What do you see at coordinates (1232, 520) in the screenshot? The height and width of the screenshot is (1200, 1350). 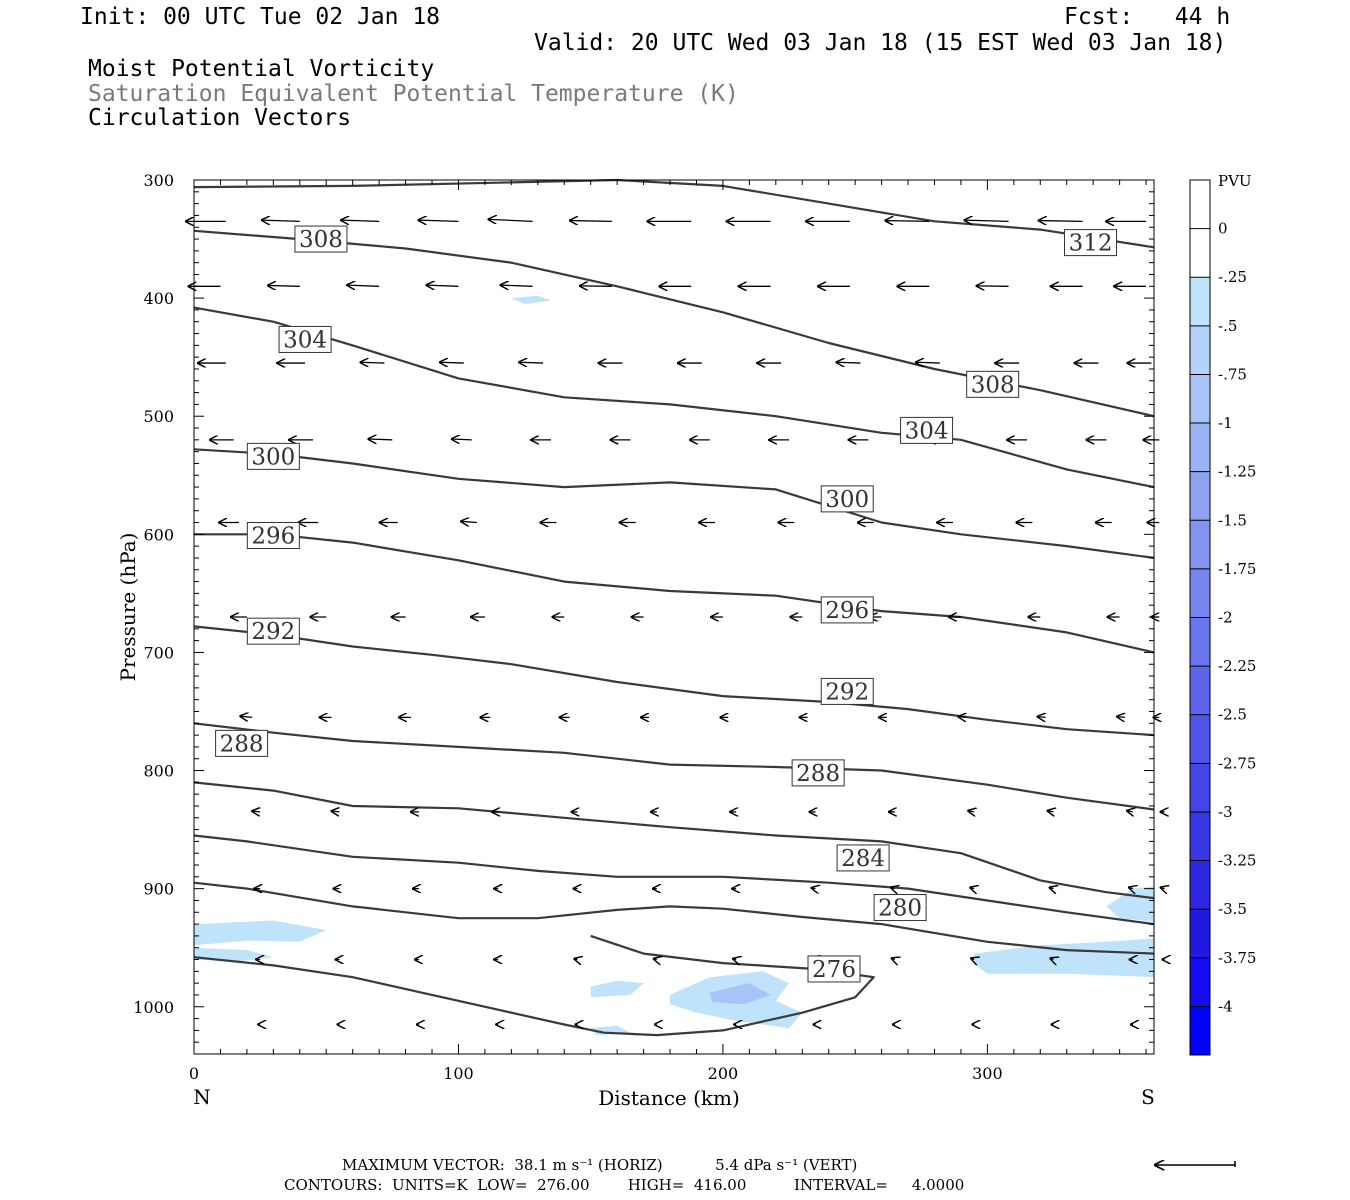 I see `colorbar-label: -1.5` at bounding box center [1232, 520].